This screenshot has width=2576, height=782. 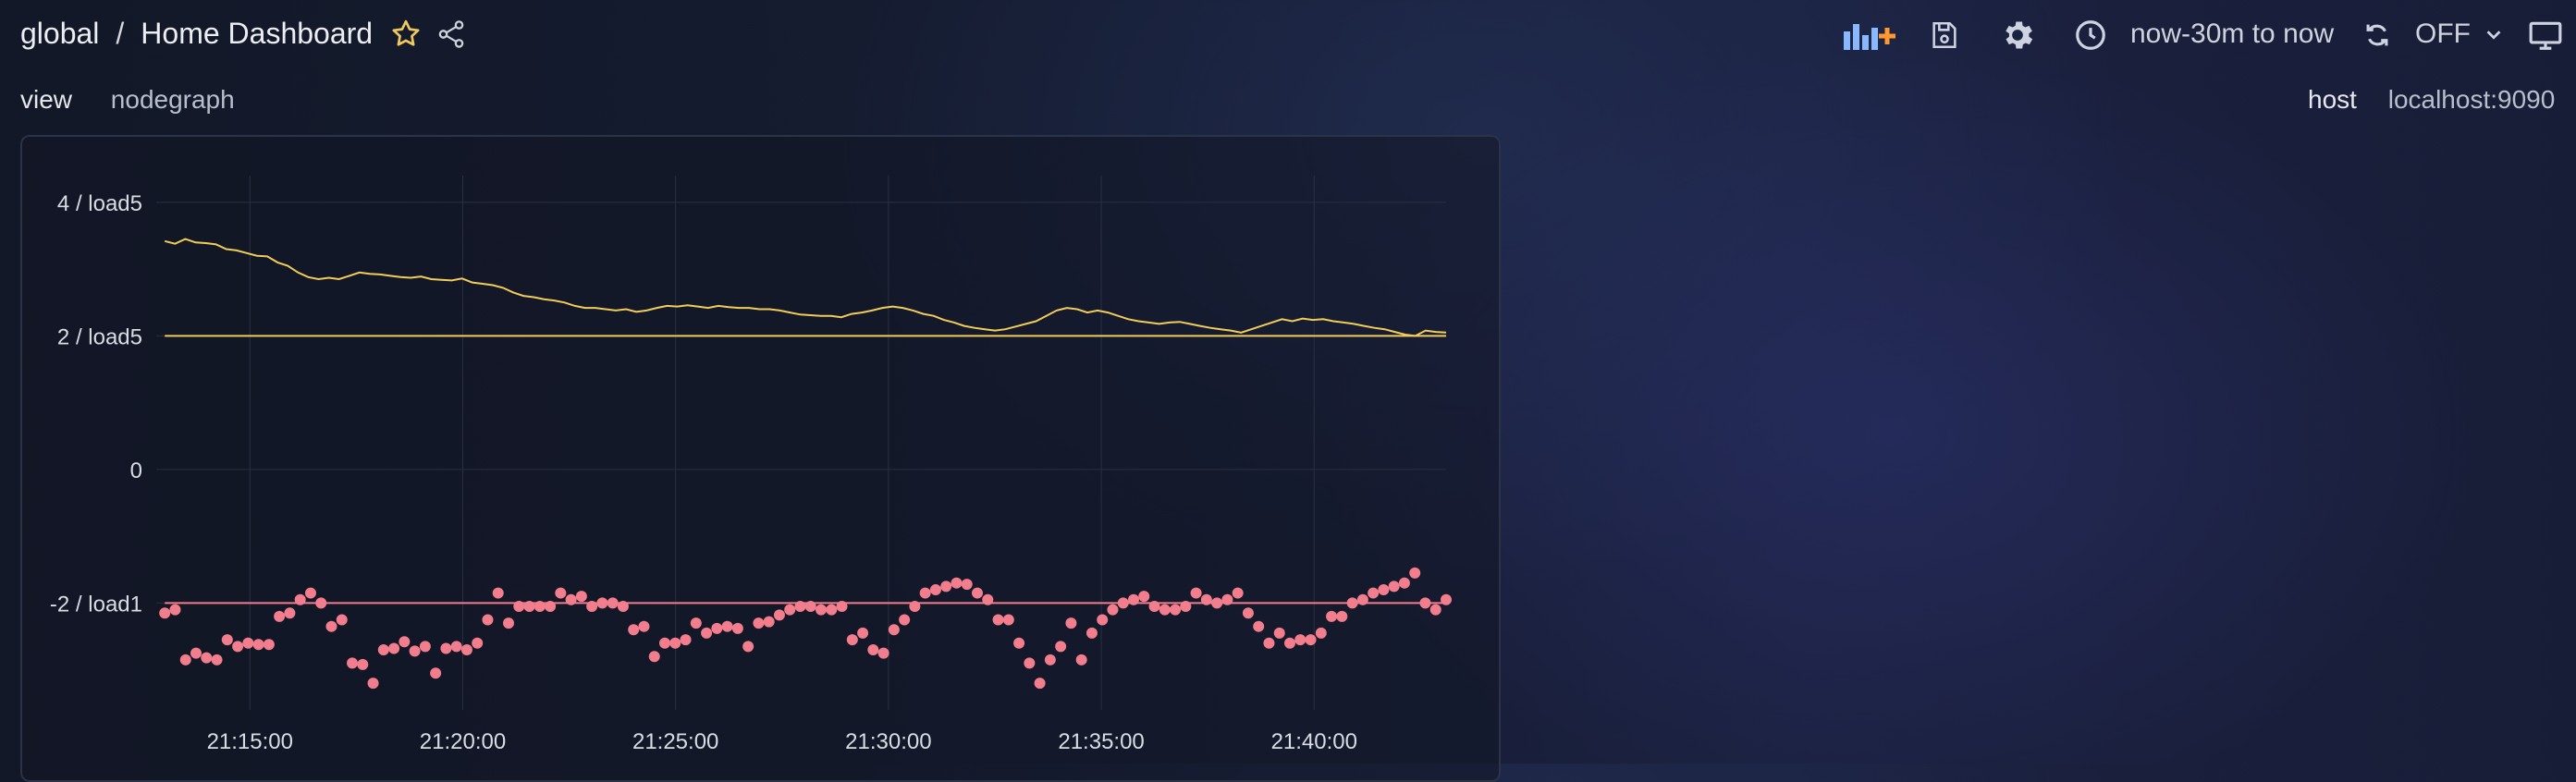 I want to click on tv-mode-icon, so click(x=2546, y=35).